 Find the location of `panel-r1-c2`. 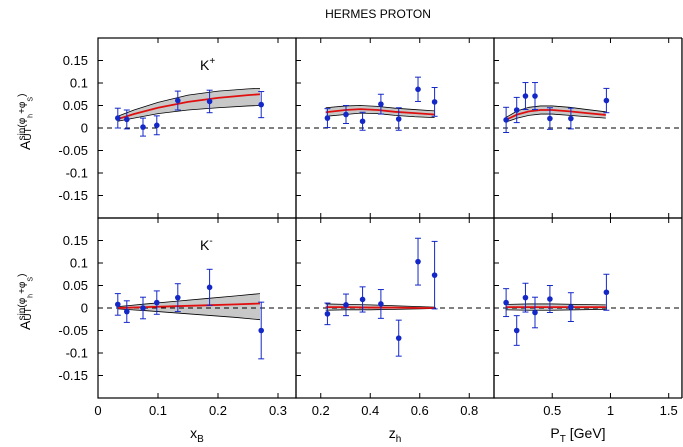

panel-r1-c2 is located at coordinates (588, 309).